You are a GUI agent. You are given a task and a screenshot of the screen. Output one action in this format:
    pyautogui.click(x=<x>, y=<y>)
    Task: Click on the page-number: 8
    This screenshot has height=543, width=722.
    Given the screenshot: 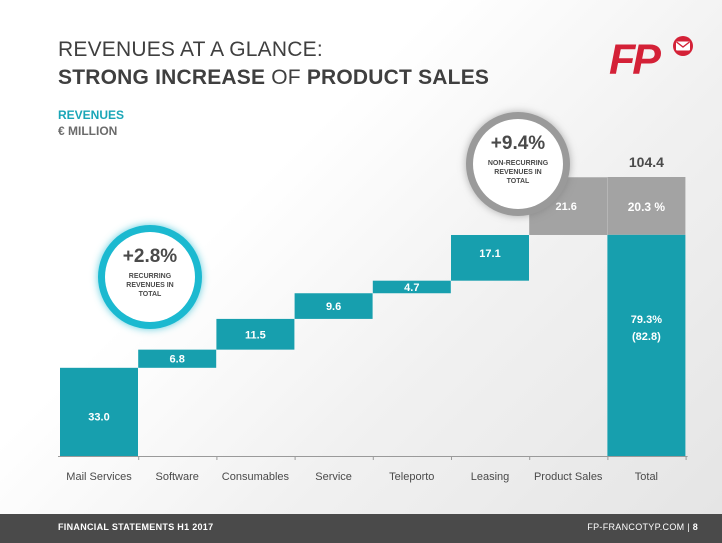 What is the action you would take?
    pyautogui.click(x=695, y=527)
    